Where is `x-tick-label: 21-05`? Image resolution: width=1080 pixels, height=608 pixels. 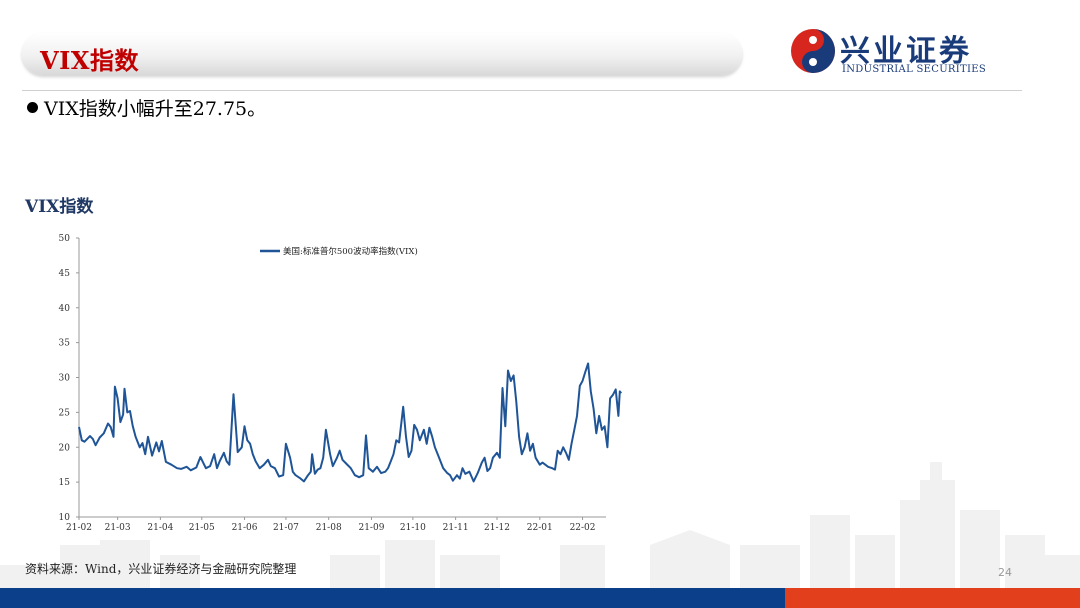
x-tick-label: 21-05 is located at coordinates (202, 528).